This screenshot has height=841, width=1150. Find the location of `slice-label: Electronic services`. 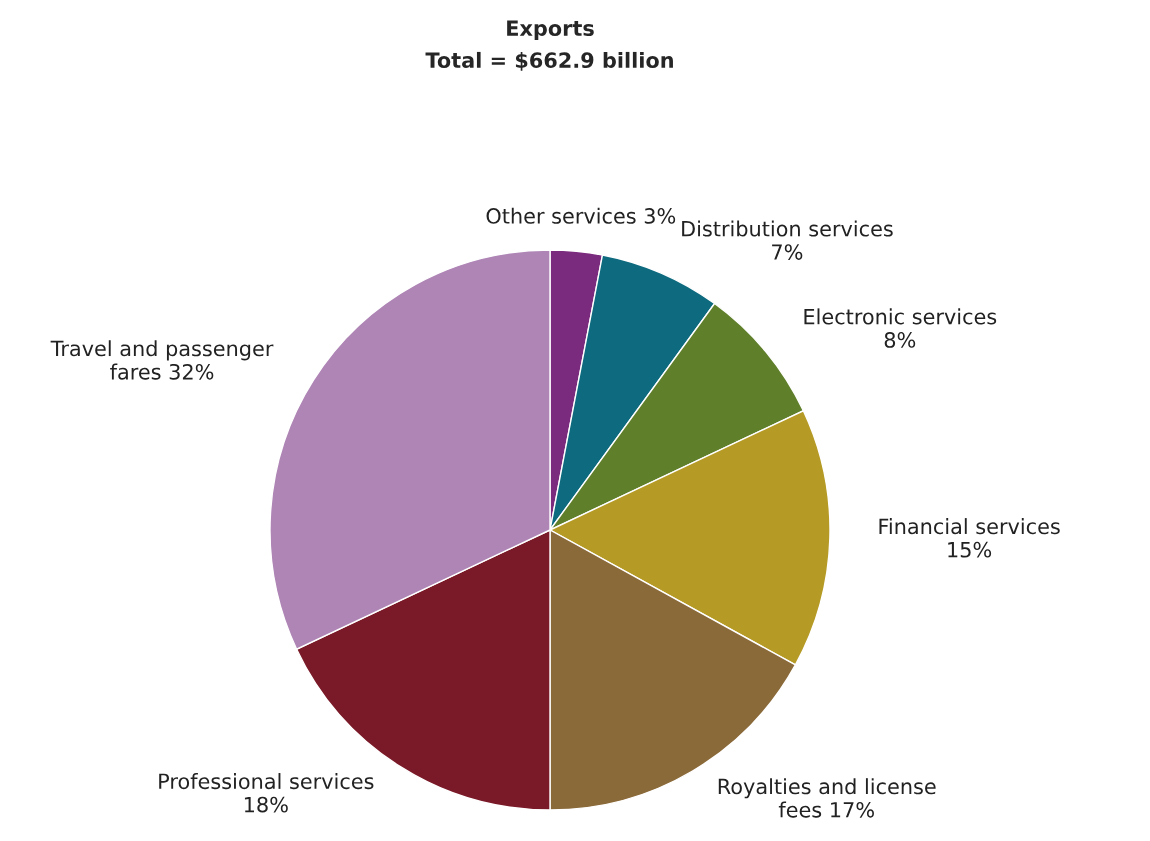

slice-label: Electronic services is located at coordinates (900, 316).